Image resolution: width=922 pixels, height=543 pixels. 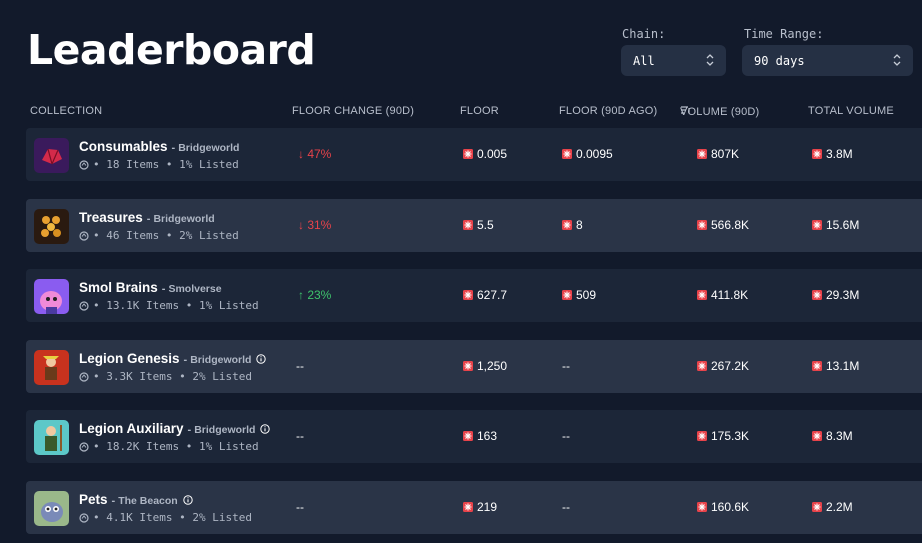 I want to click on floor-ago-cell: 509, so click(x=579, y=295).